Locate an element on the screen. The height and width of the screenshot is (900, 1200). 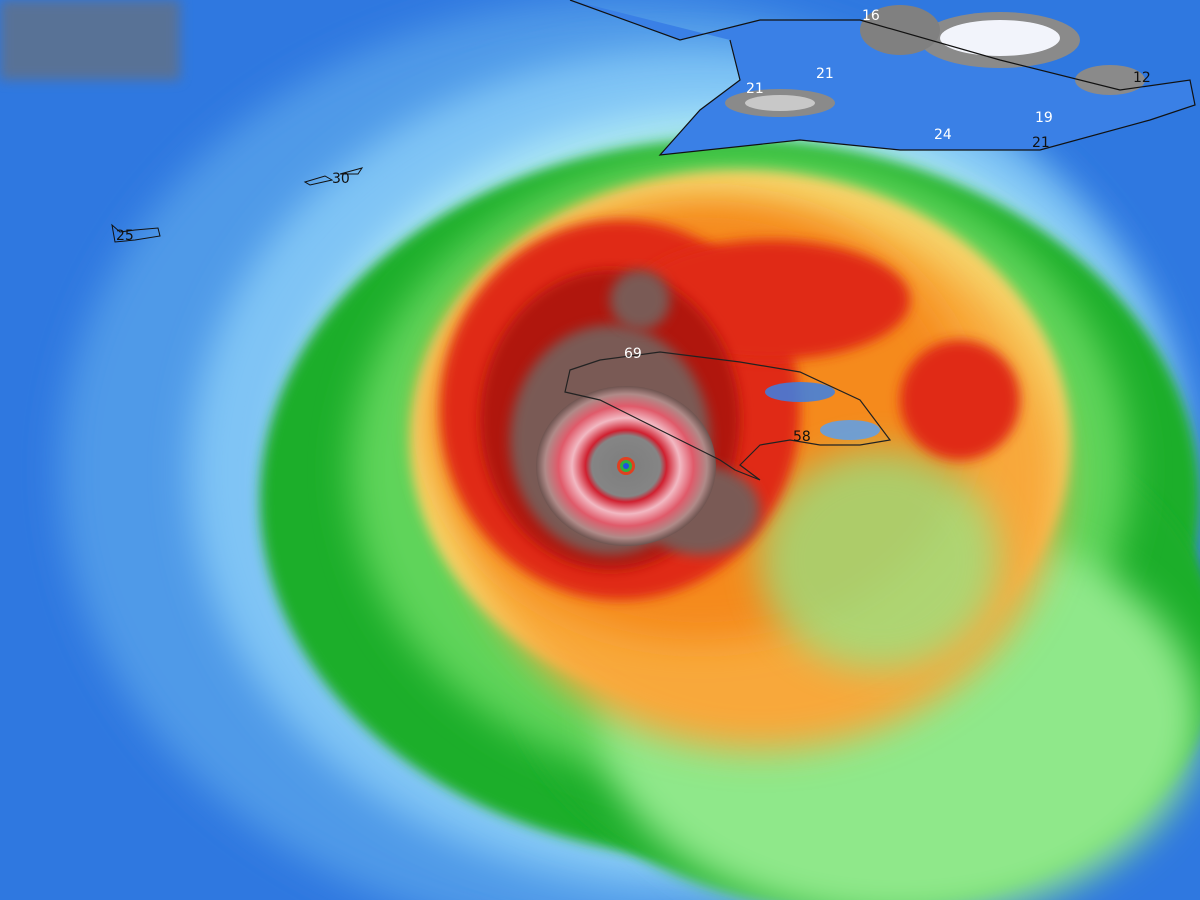
cayman-islands is located at coordinates (237, 205).